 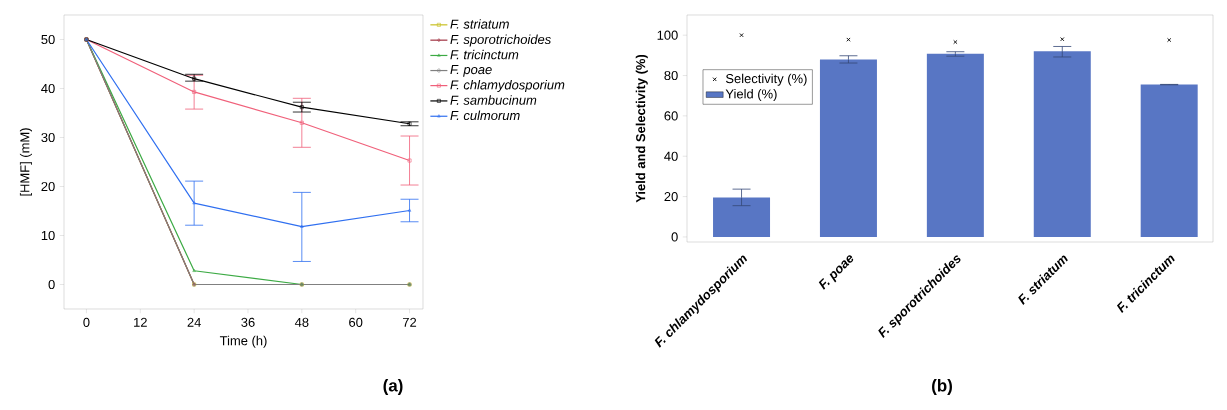 What do you see at coordinates (507, 86) in the screenshot?
I see `legend-label: F. chlamydosporium` at bounding box center [507, 86].